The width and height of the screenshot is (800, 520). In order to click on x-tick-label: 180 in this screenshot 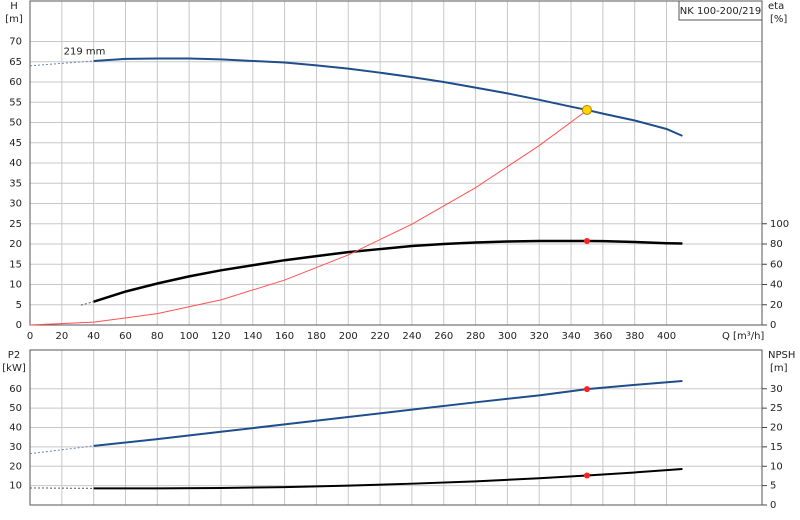, I will do `click(316, 336)`.